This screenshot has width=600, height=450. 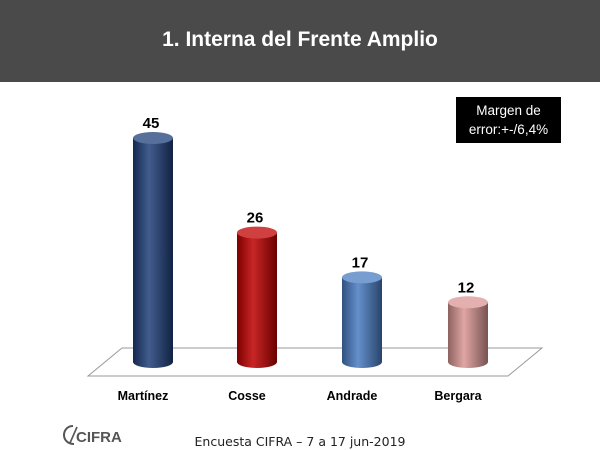 I want to click on bar-andrade, so click(x=362, y=322).